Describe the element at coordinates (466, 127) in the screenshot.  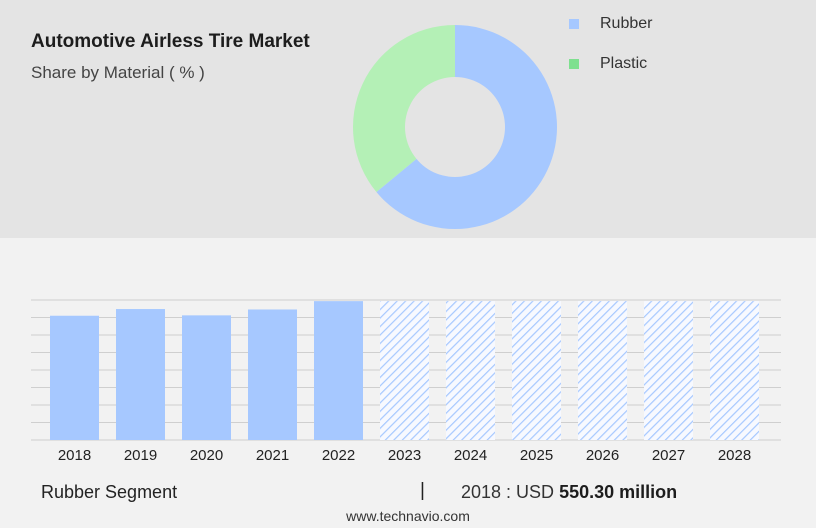
I see `donut-slice-rubber` at that location.